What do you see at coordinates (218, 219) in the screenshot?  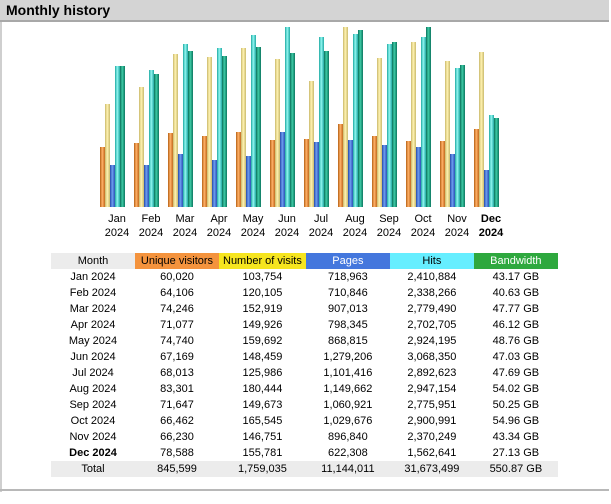 I see `x-tick-label-month: Apr` at bounding box center [218, 219].